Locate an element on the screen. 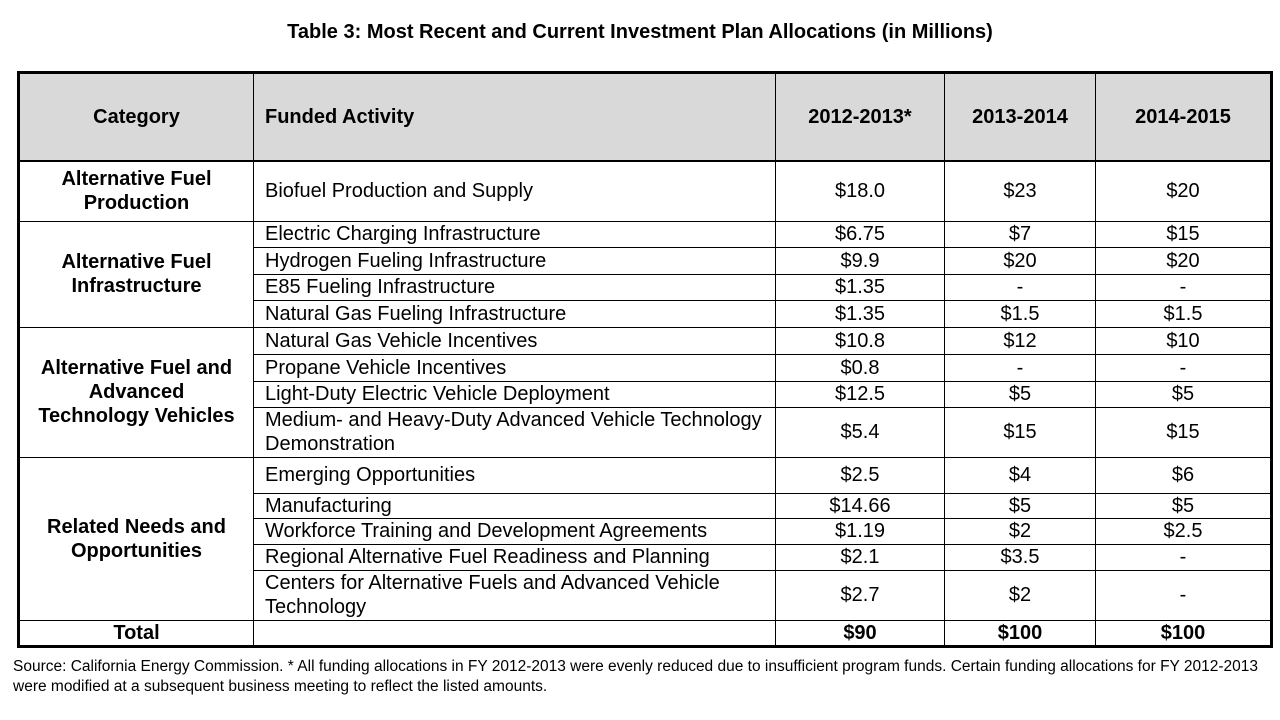  value-2013-2014-cell: $7 is located at coordinates (1020, 234).